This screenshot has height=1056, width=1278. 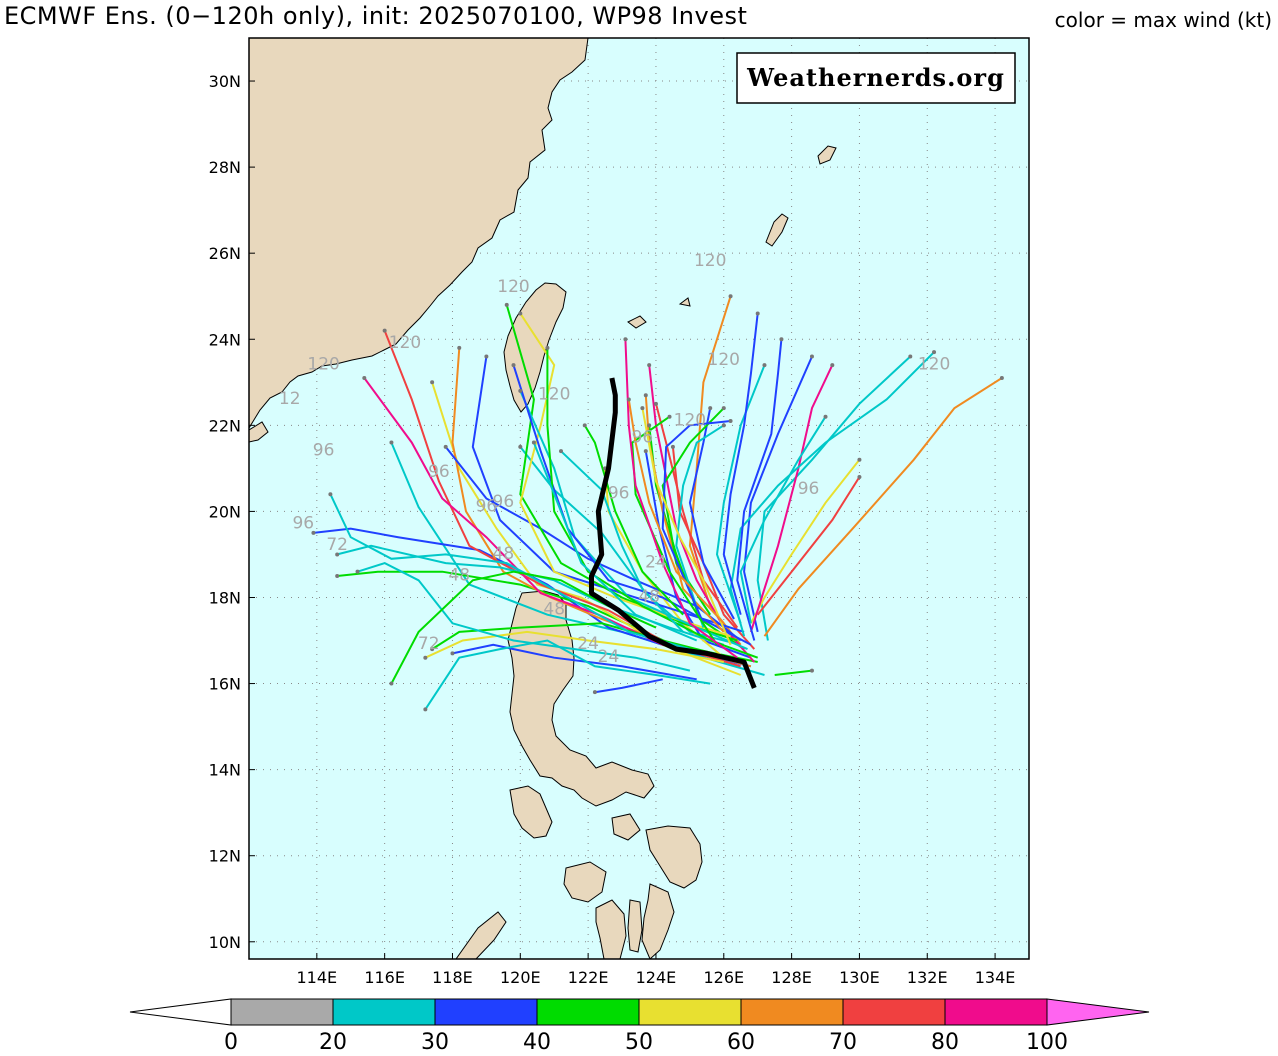 I want to click on forecast-hour-label: 72, so click(x=429, y=644).